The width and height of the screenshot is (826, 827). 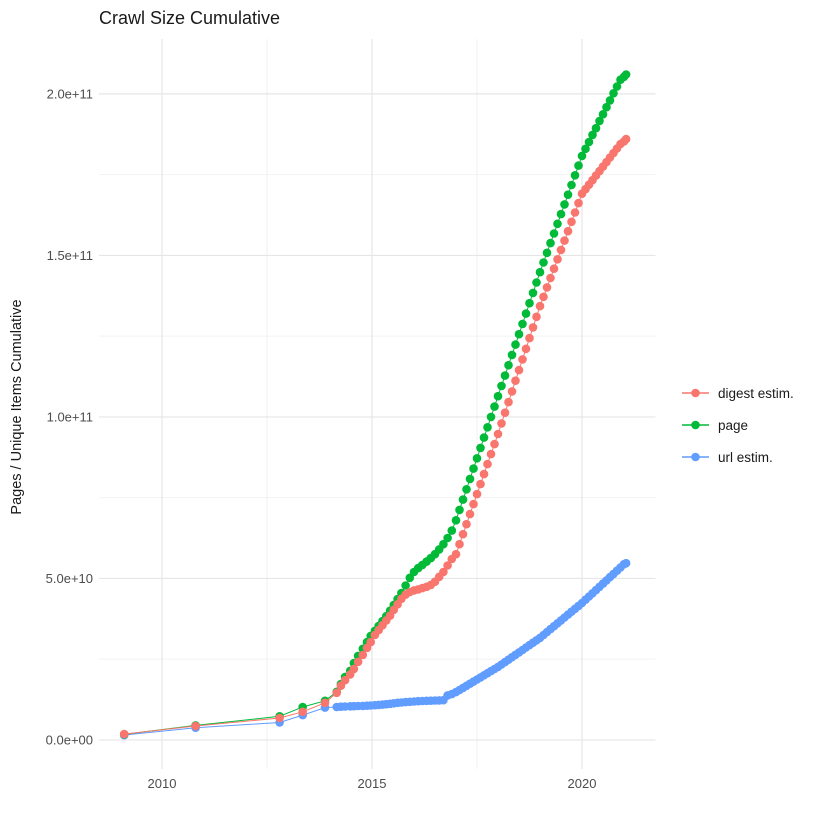 I want to click on legend-item-url-estim: url estim., so click(x=738, y=457).